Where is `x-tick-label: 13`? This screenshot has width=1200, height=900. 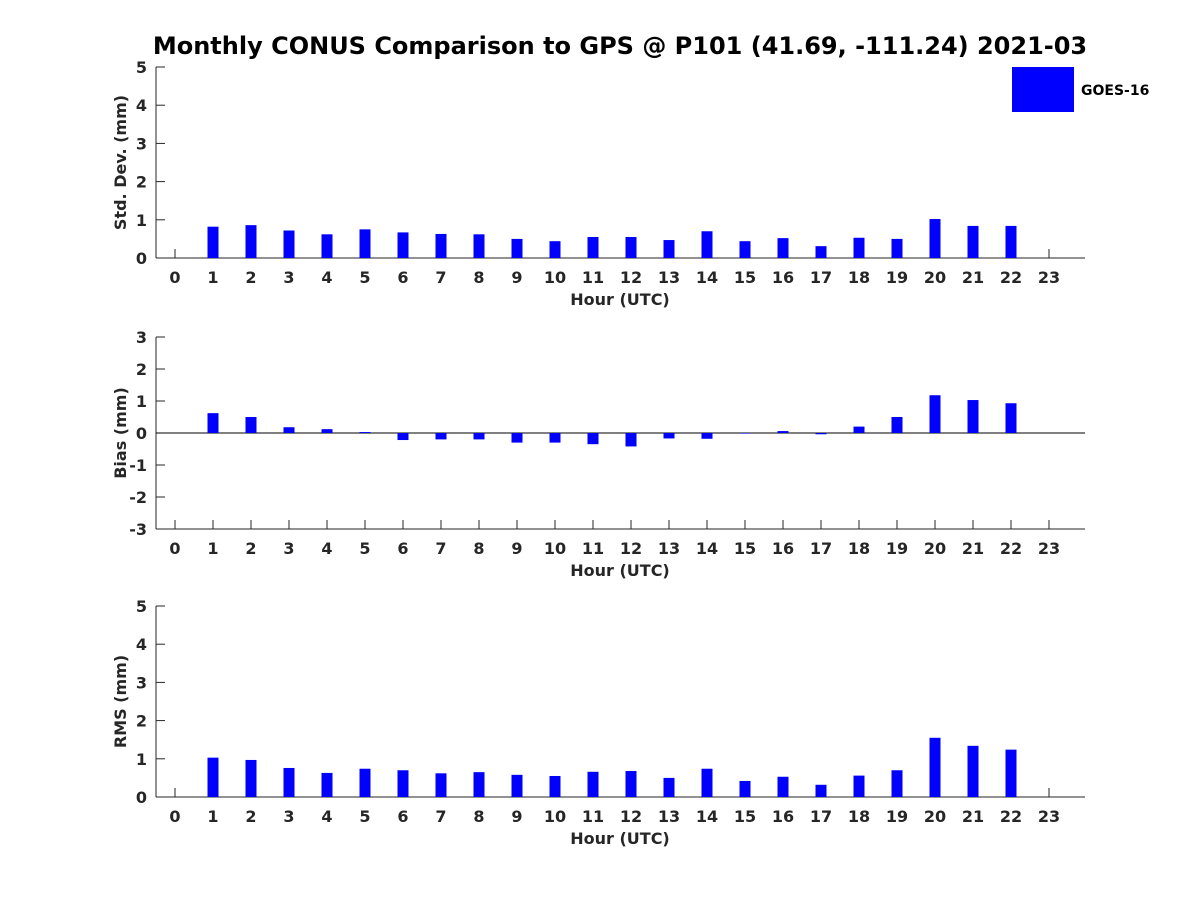
x-tick-label: 13 is located at coordinates (669, 277).